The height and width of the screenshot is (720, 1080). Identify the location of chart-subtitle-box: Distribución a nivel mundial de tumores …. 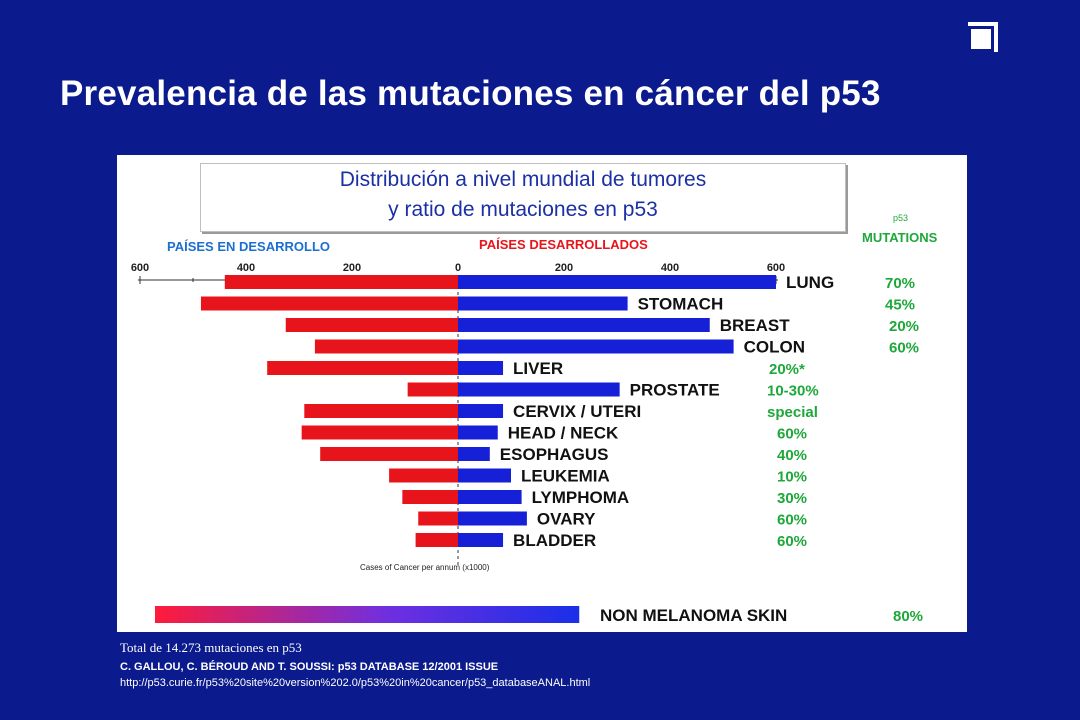
(523, 197).